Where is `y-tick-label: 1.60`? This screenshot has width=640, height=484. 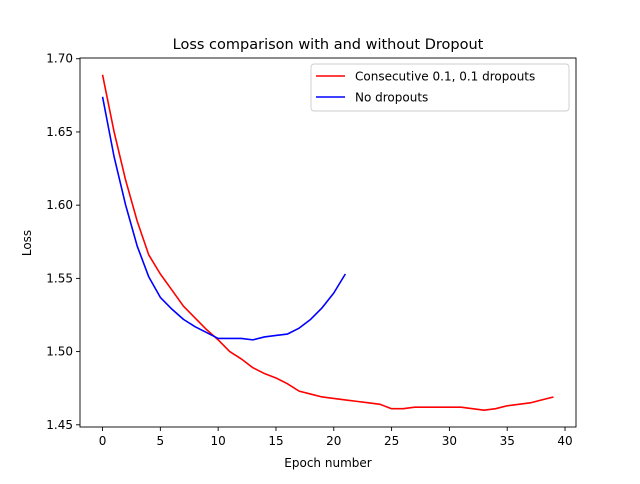
y-tick-label: 1.60 is located at coordinates (59, 205).